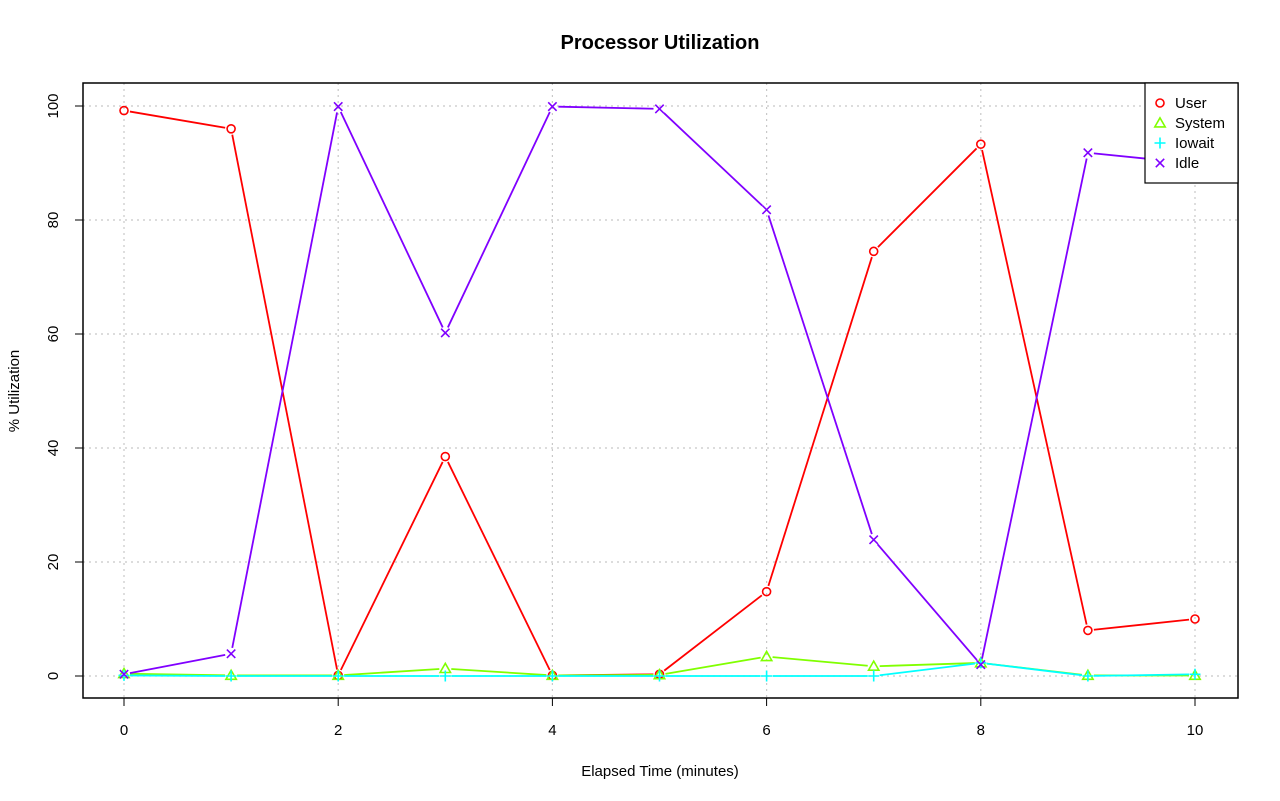 This screenshot has height=801, width=1280. I want to click on legend: User System Iowait Idle, so click(1191, 133).